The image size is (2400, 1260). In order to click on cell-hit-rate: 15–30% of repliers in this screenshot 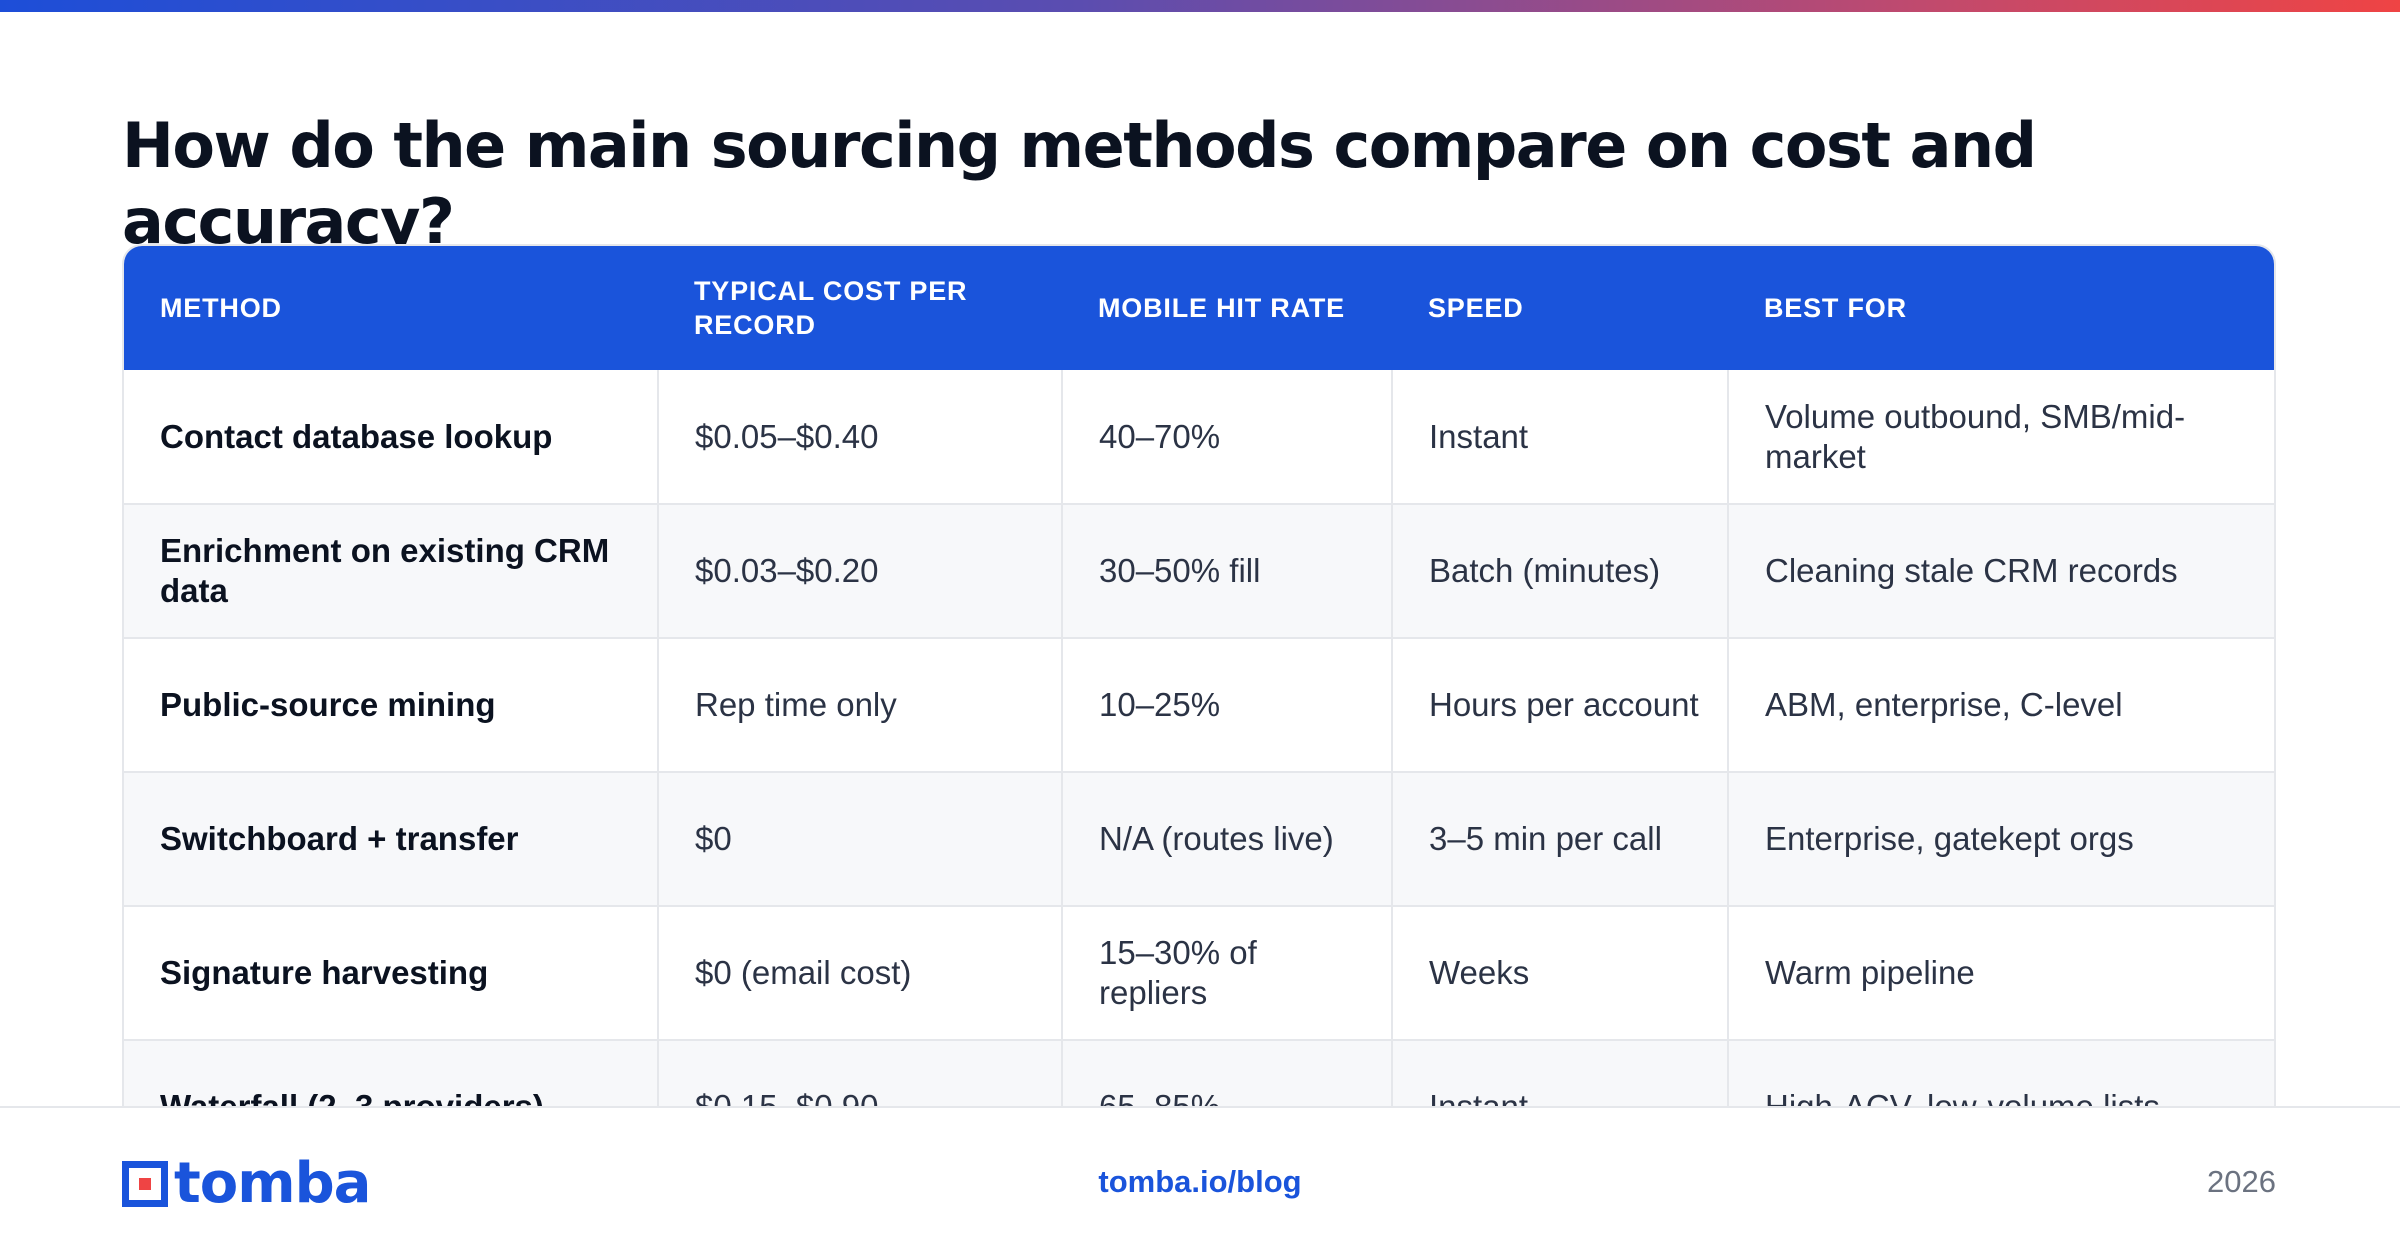, I will do `click(1227, 973)`.